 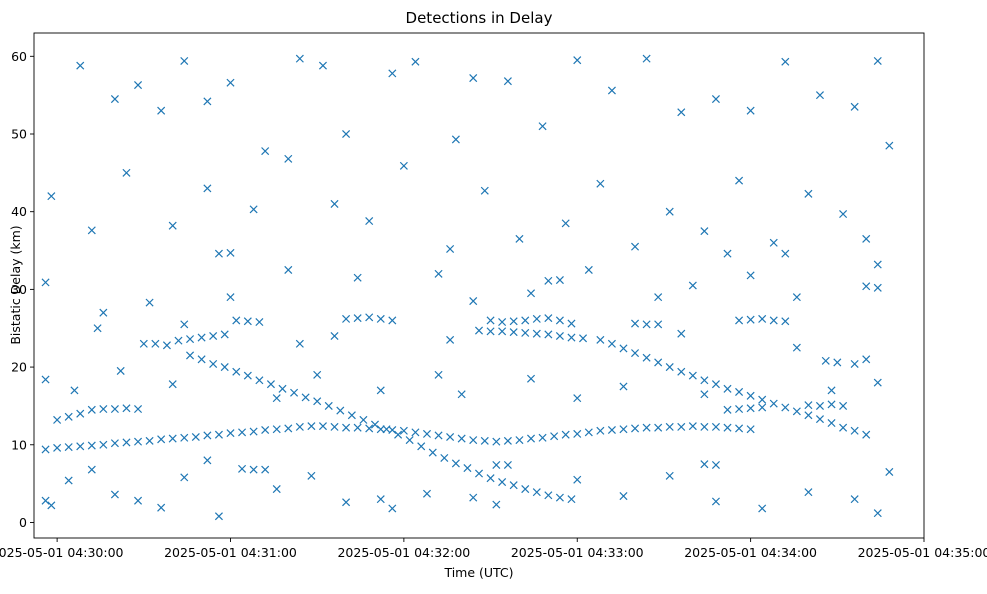 I want to click on x-tick-label: 2025-05-01 04:31:00, so click(x=230, y=552).